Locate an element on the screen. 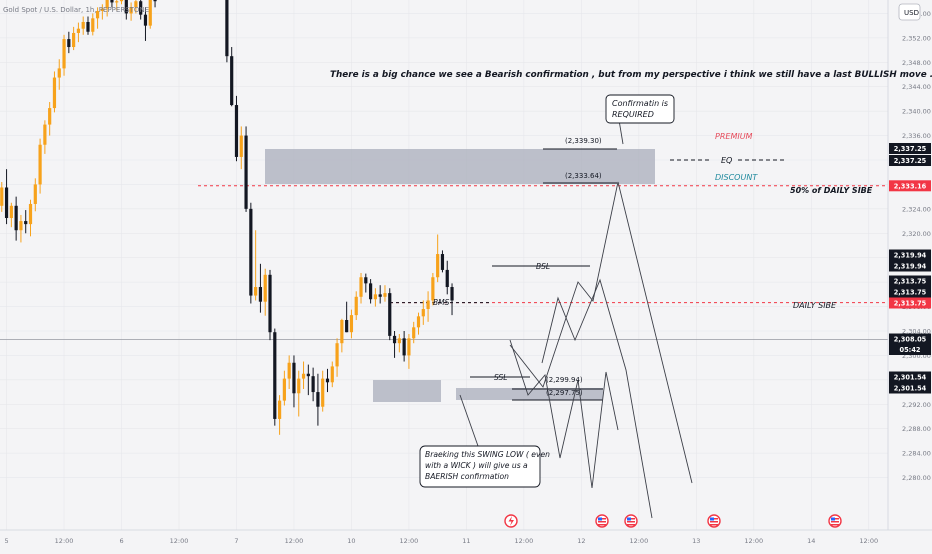  level-label-4: (2,297.75) is located at coordinates (564, 393).